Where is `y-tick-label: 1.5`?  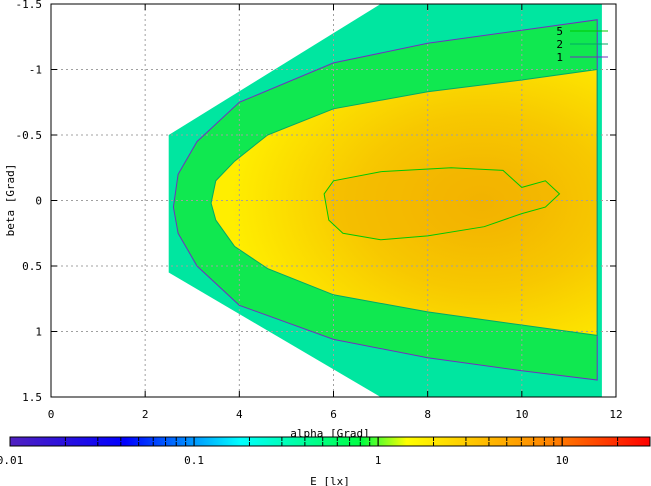
y-tick-label: 1.5 is located at coordinates (32, 397).